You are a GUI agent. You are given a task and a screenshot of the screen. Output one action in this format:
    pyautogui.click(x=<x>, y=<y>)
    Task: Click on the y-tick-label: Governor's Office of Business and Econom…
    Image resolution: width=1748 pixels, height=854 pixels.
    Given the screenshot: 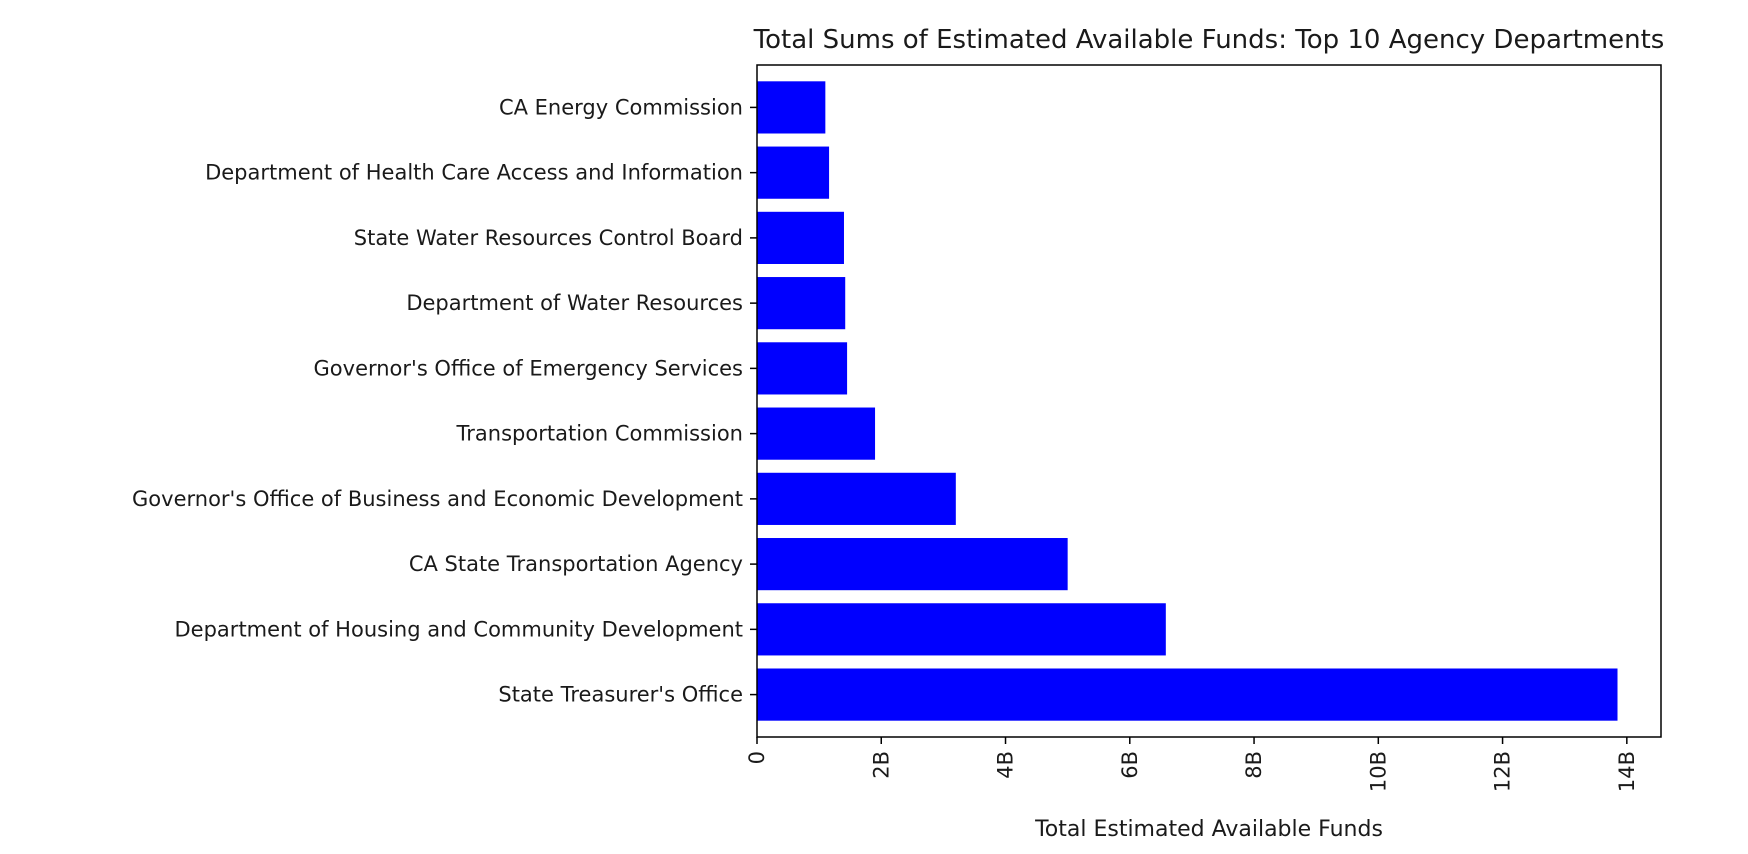 What is the action you would take?
    pyautogui.click(x=437, y=499)
    